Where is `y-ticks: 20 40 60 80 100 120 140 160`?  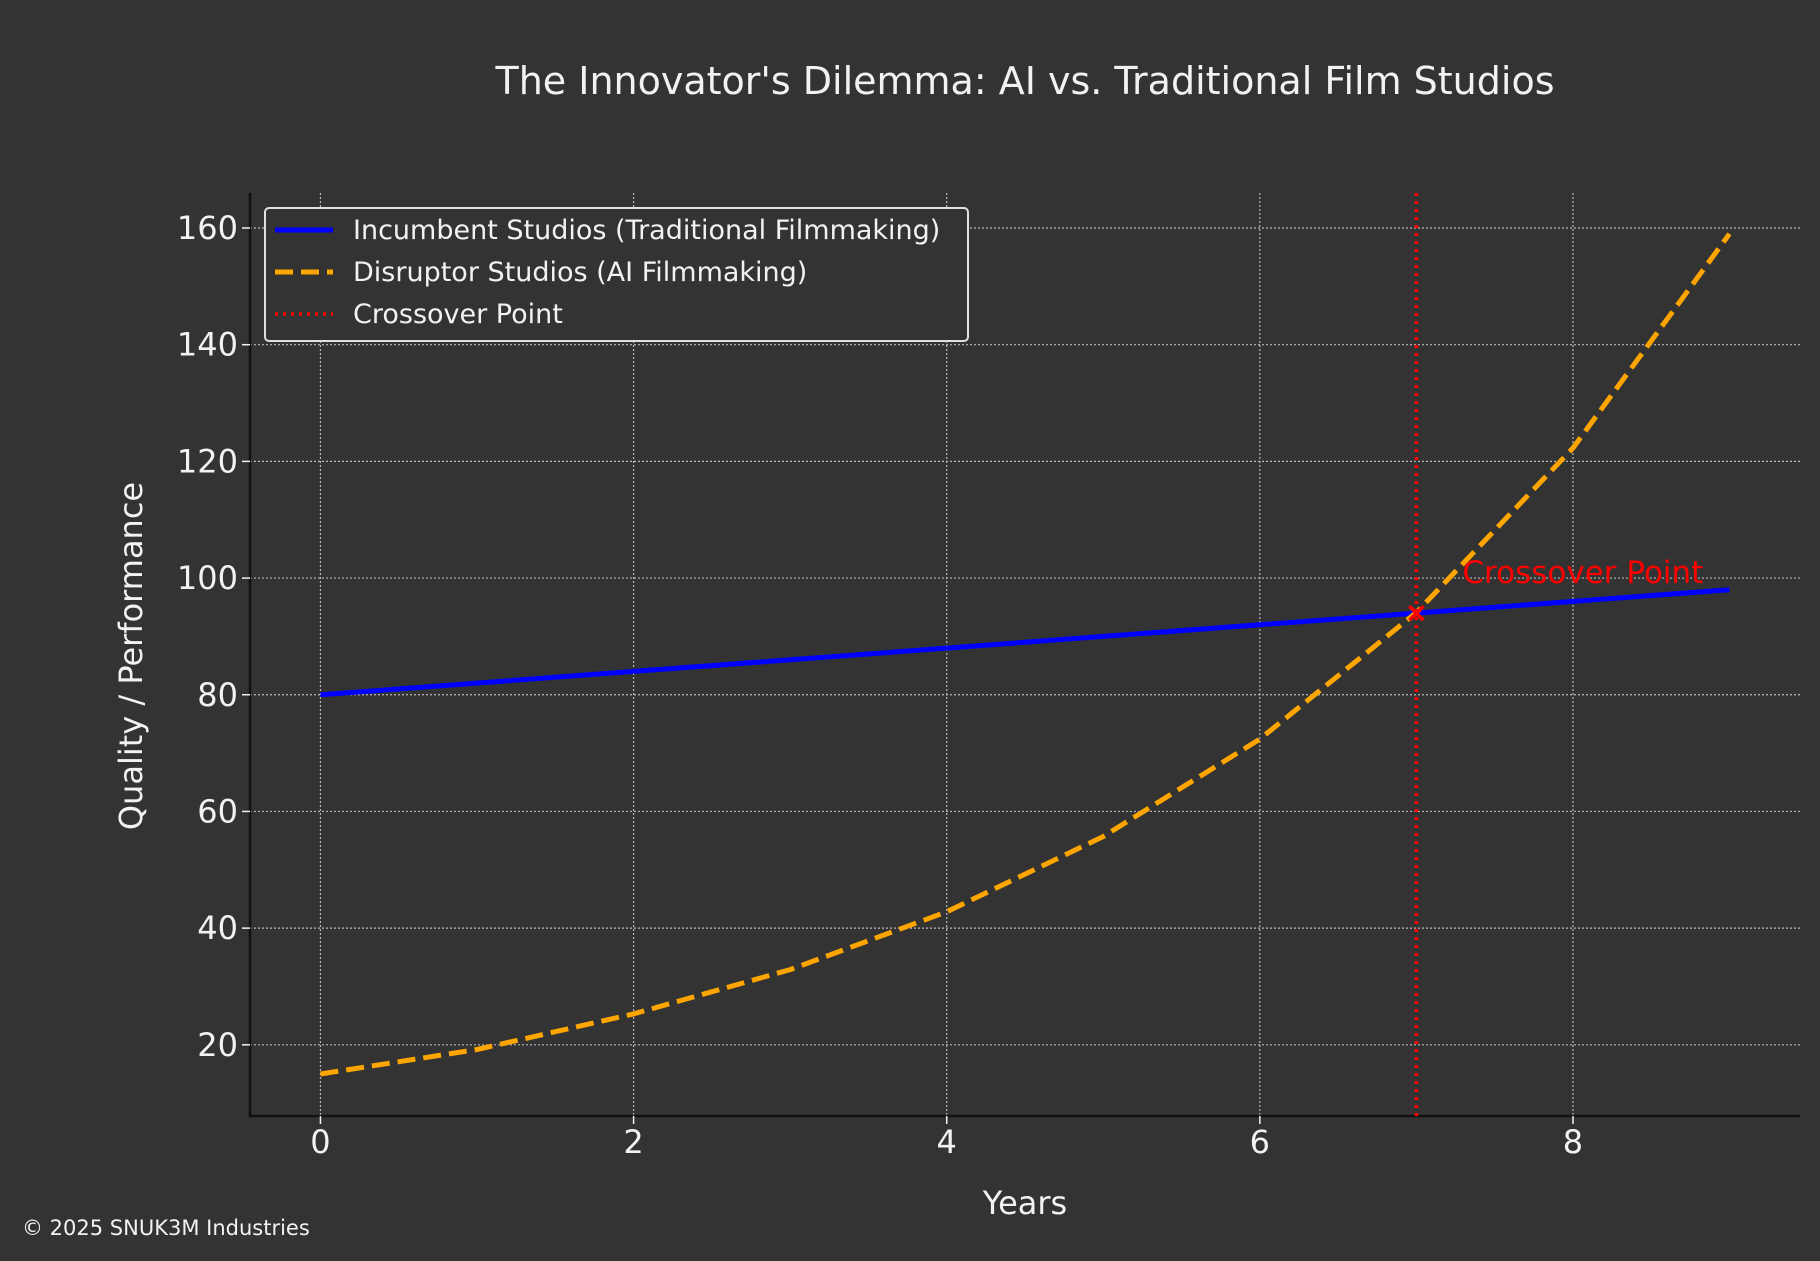
y-ticks: 20 40 60 80 100 120 140 160 is located at coordinates (213, 636).